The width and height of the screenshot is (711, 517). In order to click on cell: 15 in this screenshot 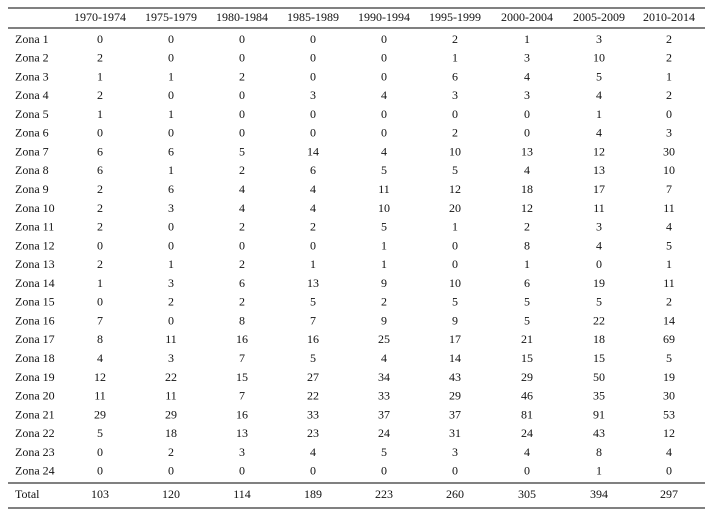, I will do `click(527, 358)`.